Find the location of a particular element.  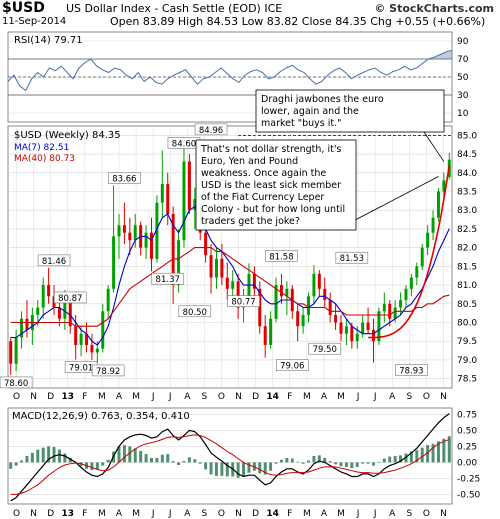

price-annotation-label: 78.60 is located at coordinates (16, 384).